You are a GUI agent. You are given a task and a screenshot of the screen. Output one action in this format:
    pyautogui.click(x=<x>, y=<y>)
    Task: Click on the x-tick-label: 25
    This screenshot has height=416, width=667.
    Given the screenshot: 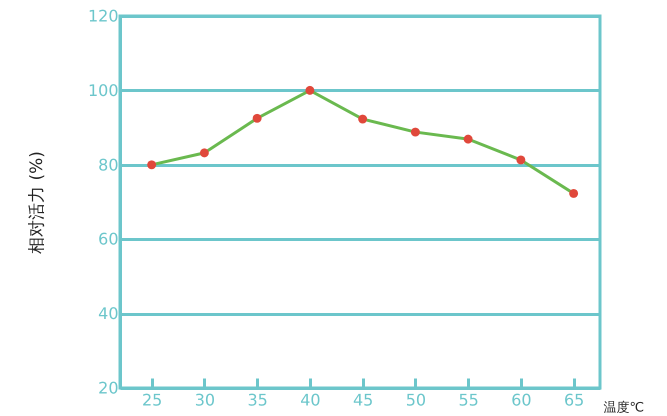 What is the action you would take?
    pyautogui.click(x=152, y=400)
    